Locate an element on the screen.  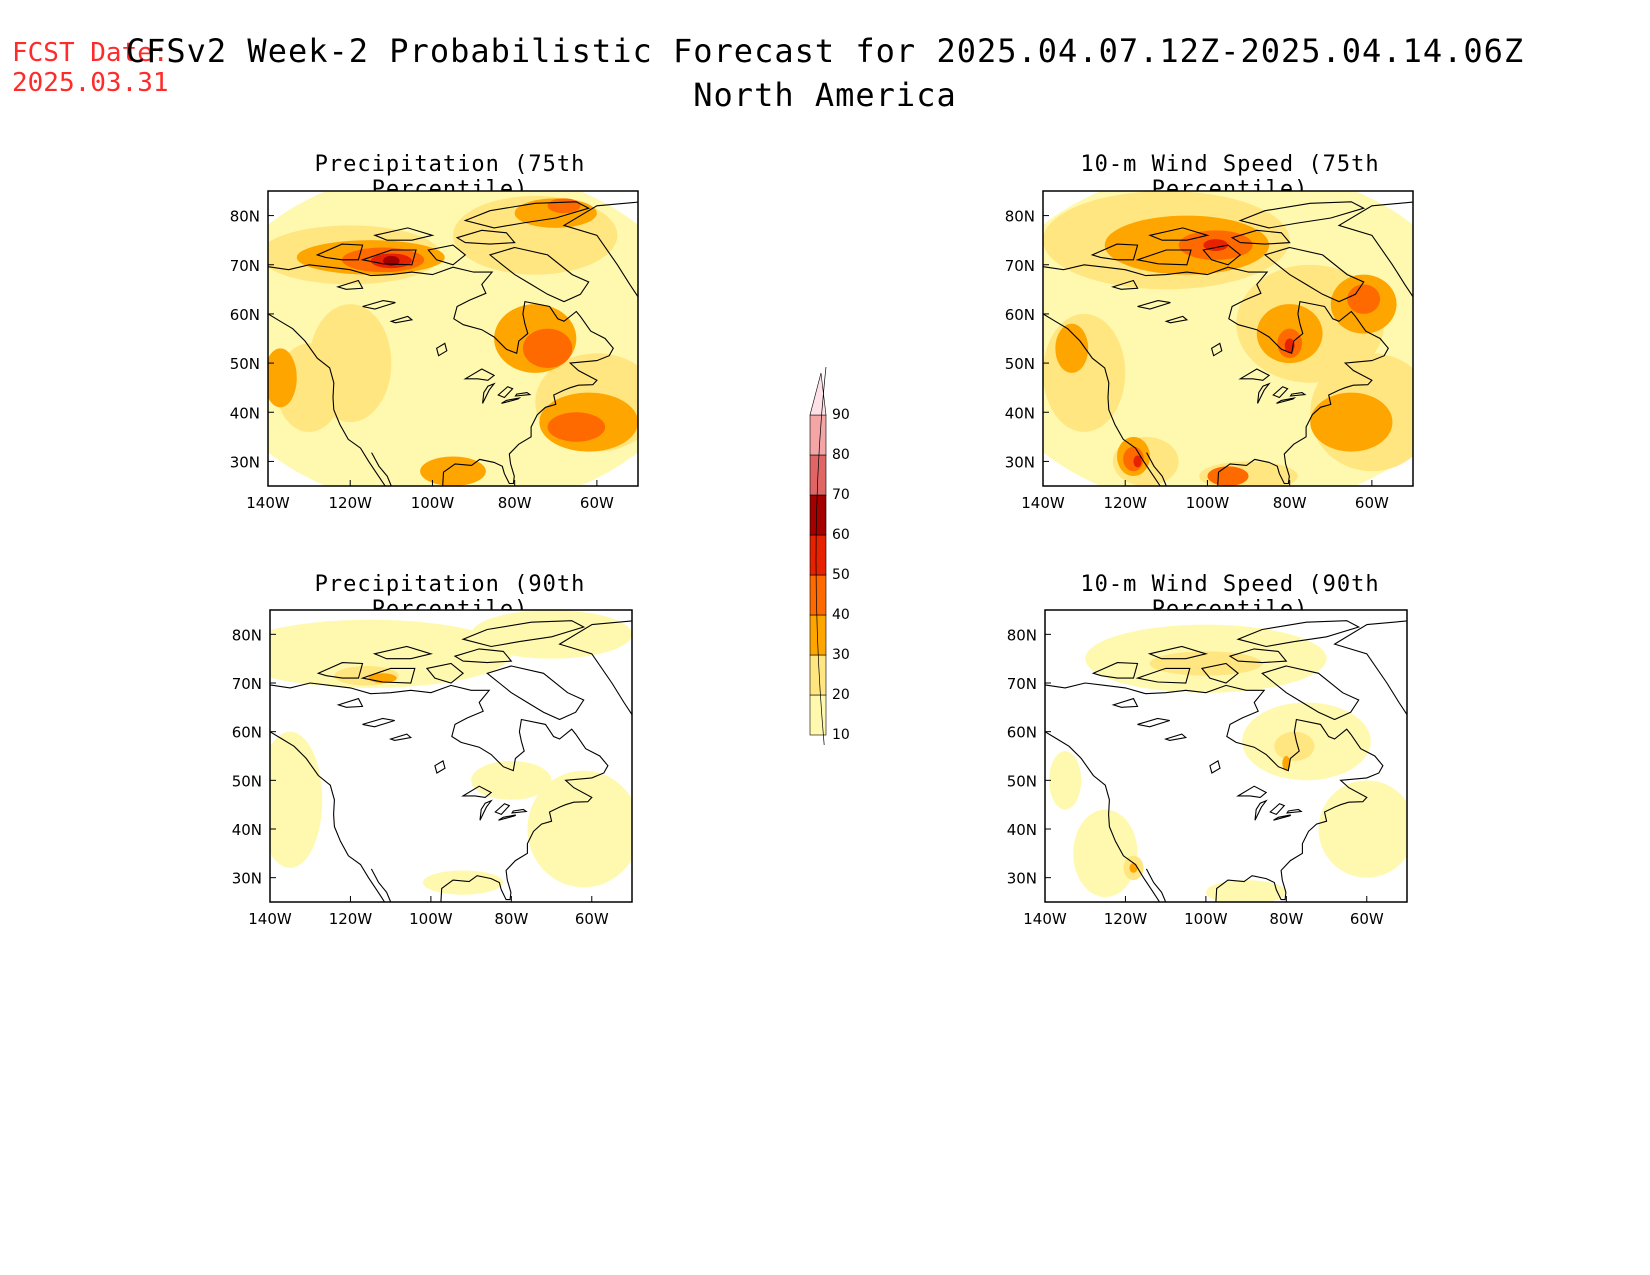
lon-tick-label: 60W is located at coordinates (1372, 503).